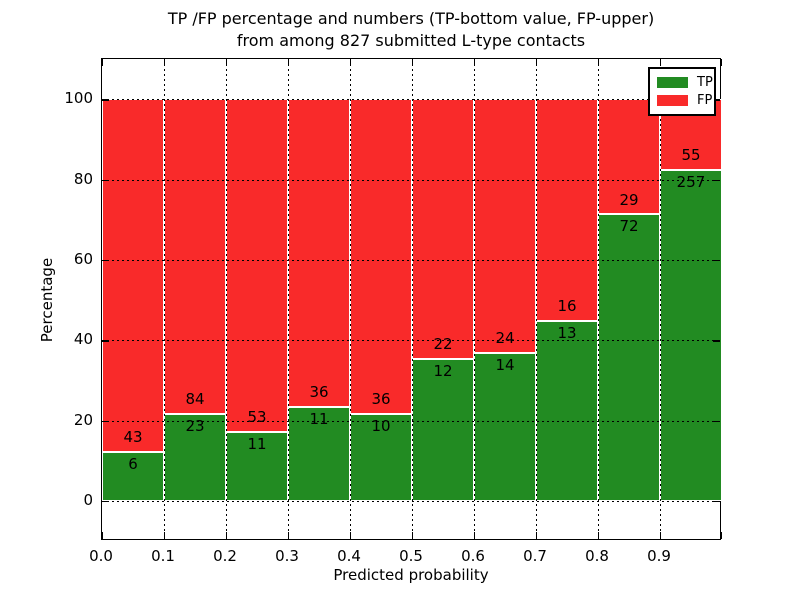 Image resolution: width=800 pixels, height=600 pixels. Describe the element at coordinates (83, 258) in the screenshot. I see `y-tick-label: 60` at that location.